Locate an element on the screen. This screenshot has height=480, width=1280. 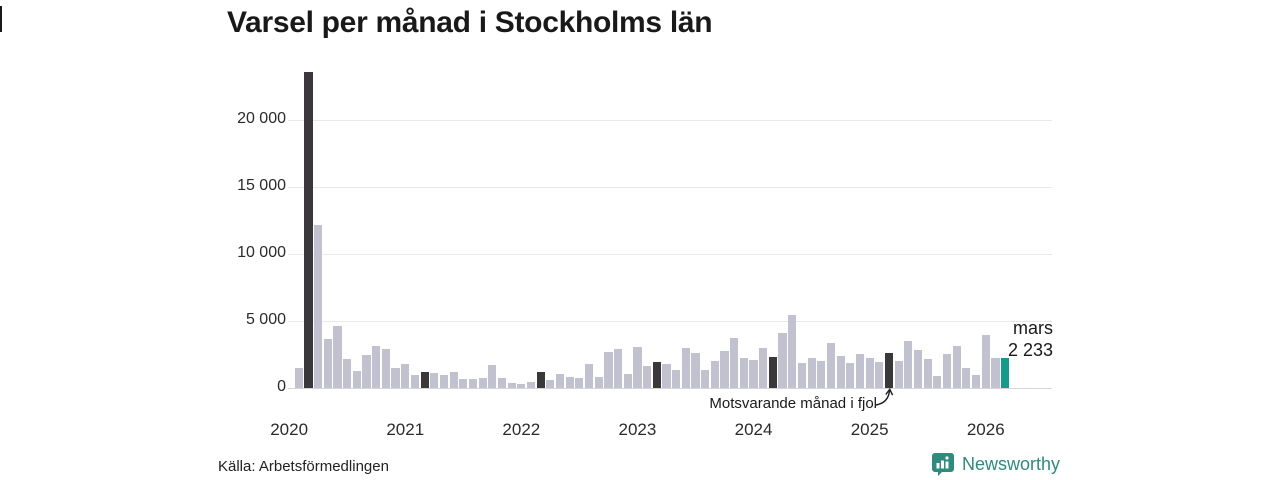
x-axis-year-label: 2021 is located at coordinates (405, 429).